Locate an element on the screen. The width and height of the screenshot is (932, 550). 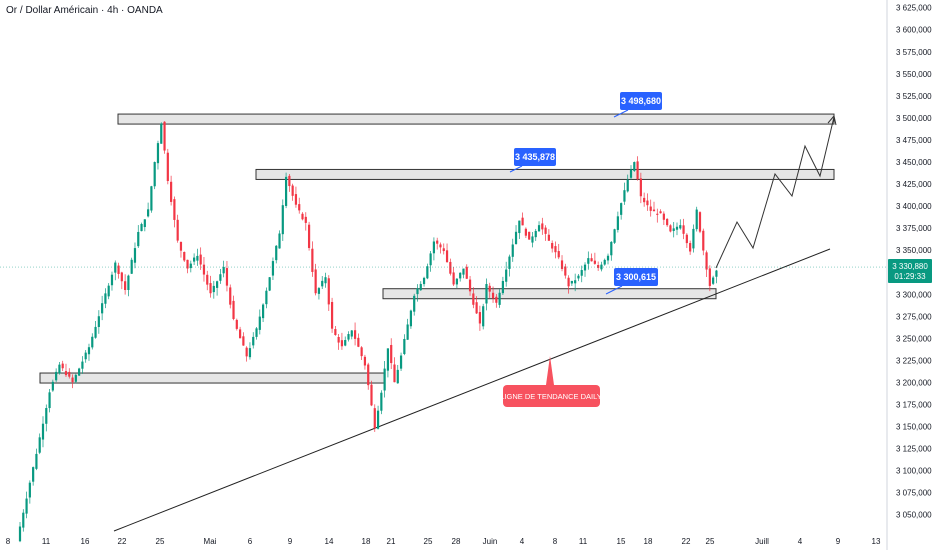
time-tick-label: 9 is located at coordinates (838, 541).